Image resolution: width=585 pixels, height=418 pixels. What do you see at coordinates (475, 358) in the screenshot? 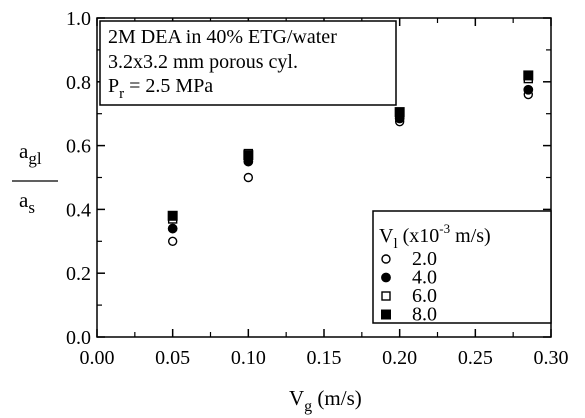
I see `x-tick-label: 0.25` at bounding box center [475, 358].